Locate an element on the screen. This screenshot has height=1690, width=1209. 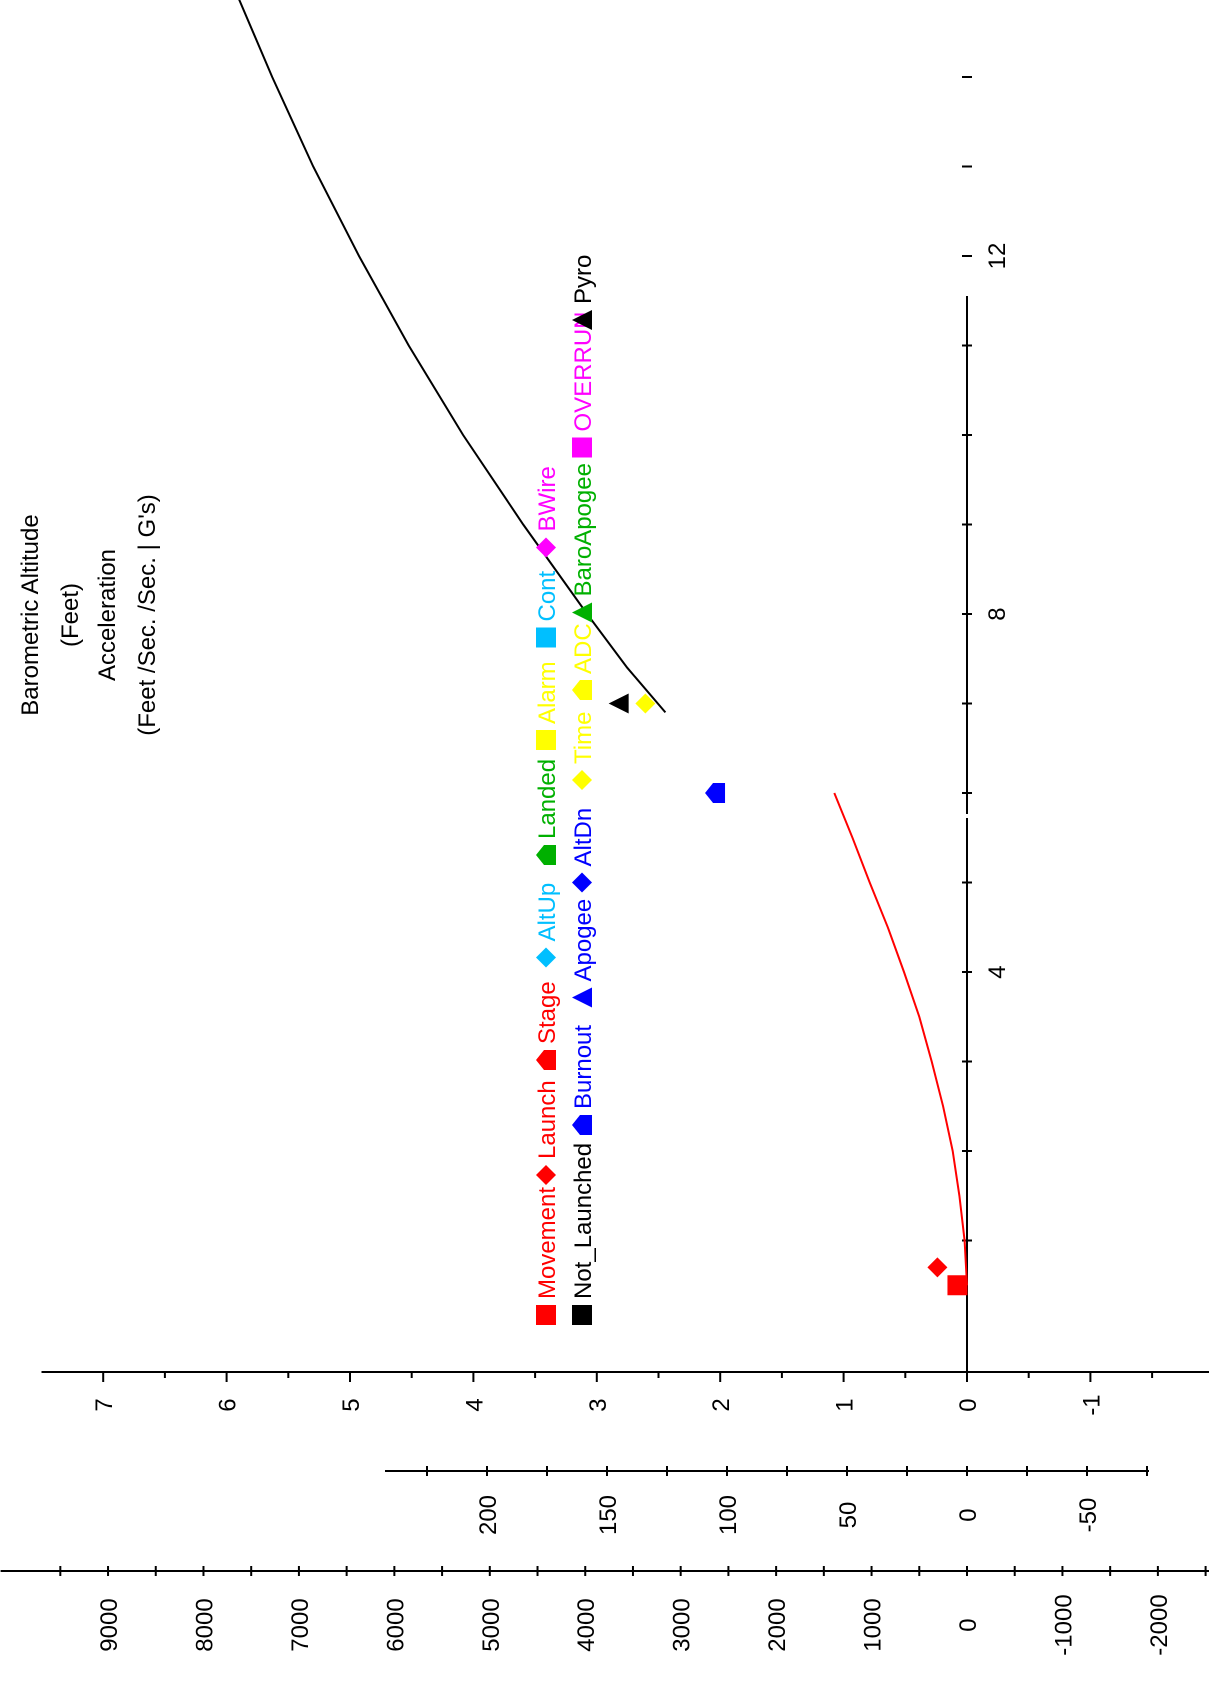
legend-label: OVERRUN is located at coordinates (583, 371).